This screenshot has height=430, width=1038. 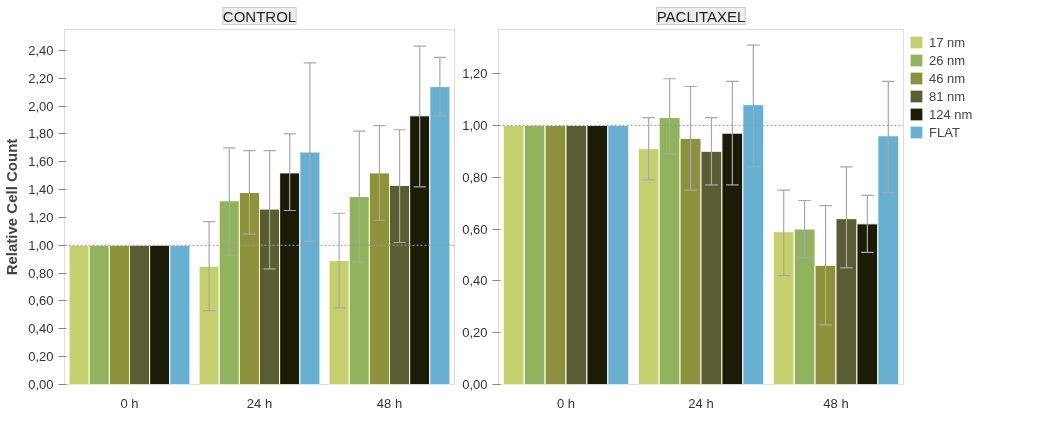 What do you see at coordinates (41, 162) in the screenshot?
I see `y-tick-label: 1,60` at bounding box center [41, 162].